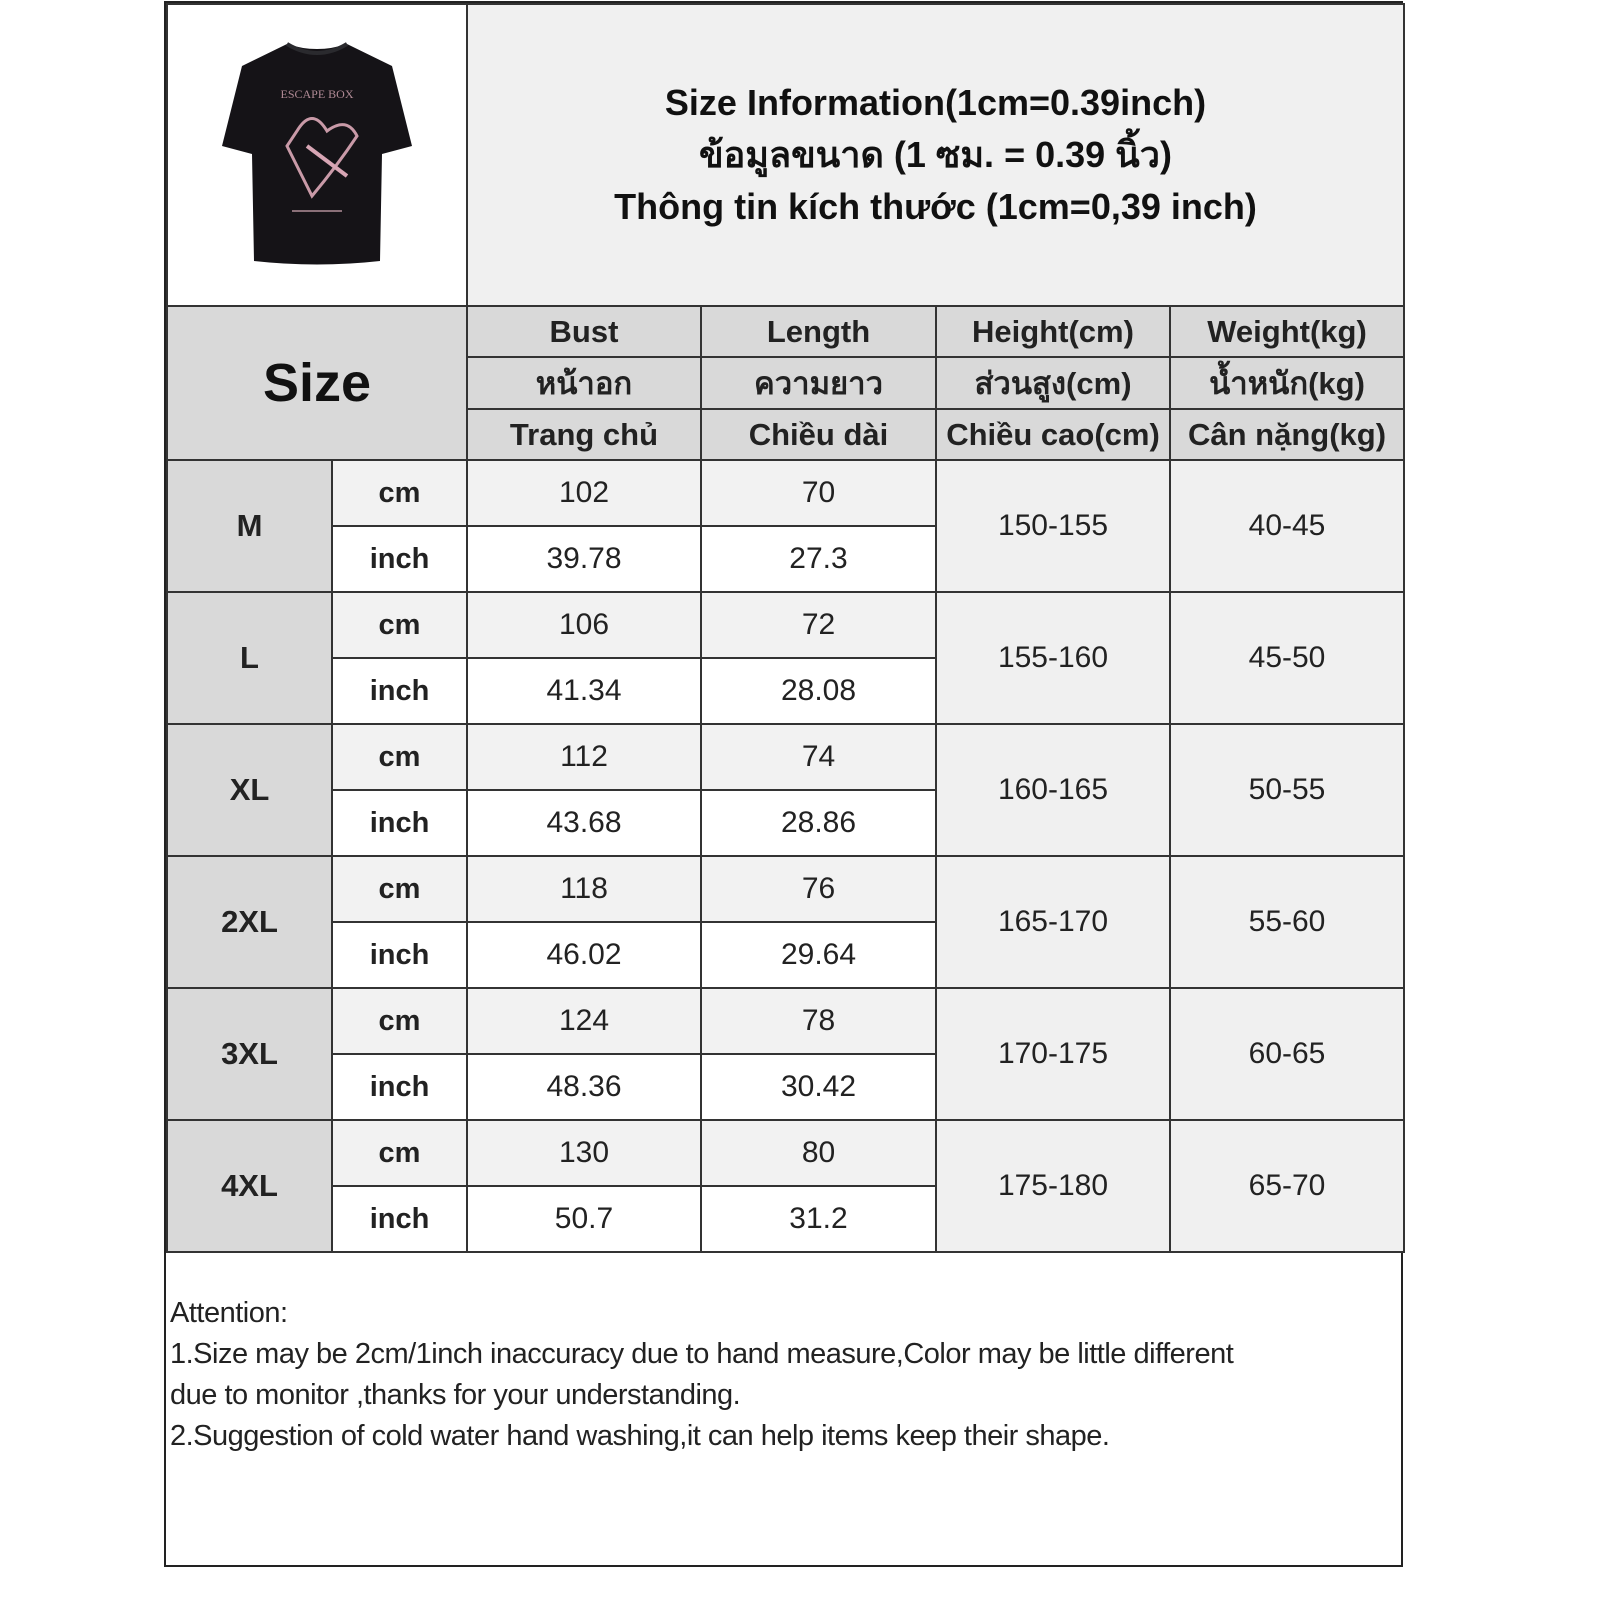 The width and height of the screenshot is (1600, 1600). What do you see at coordinates (1287, 1186) in the screenshot?
I see `weight-range: 65-70` at bounding box center [1287, 1186].